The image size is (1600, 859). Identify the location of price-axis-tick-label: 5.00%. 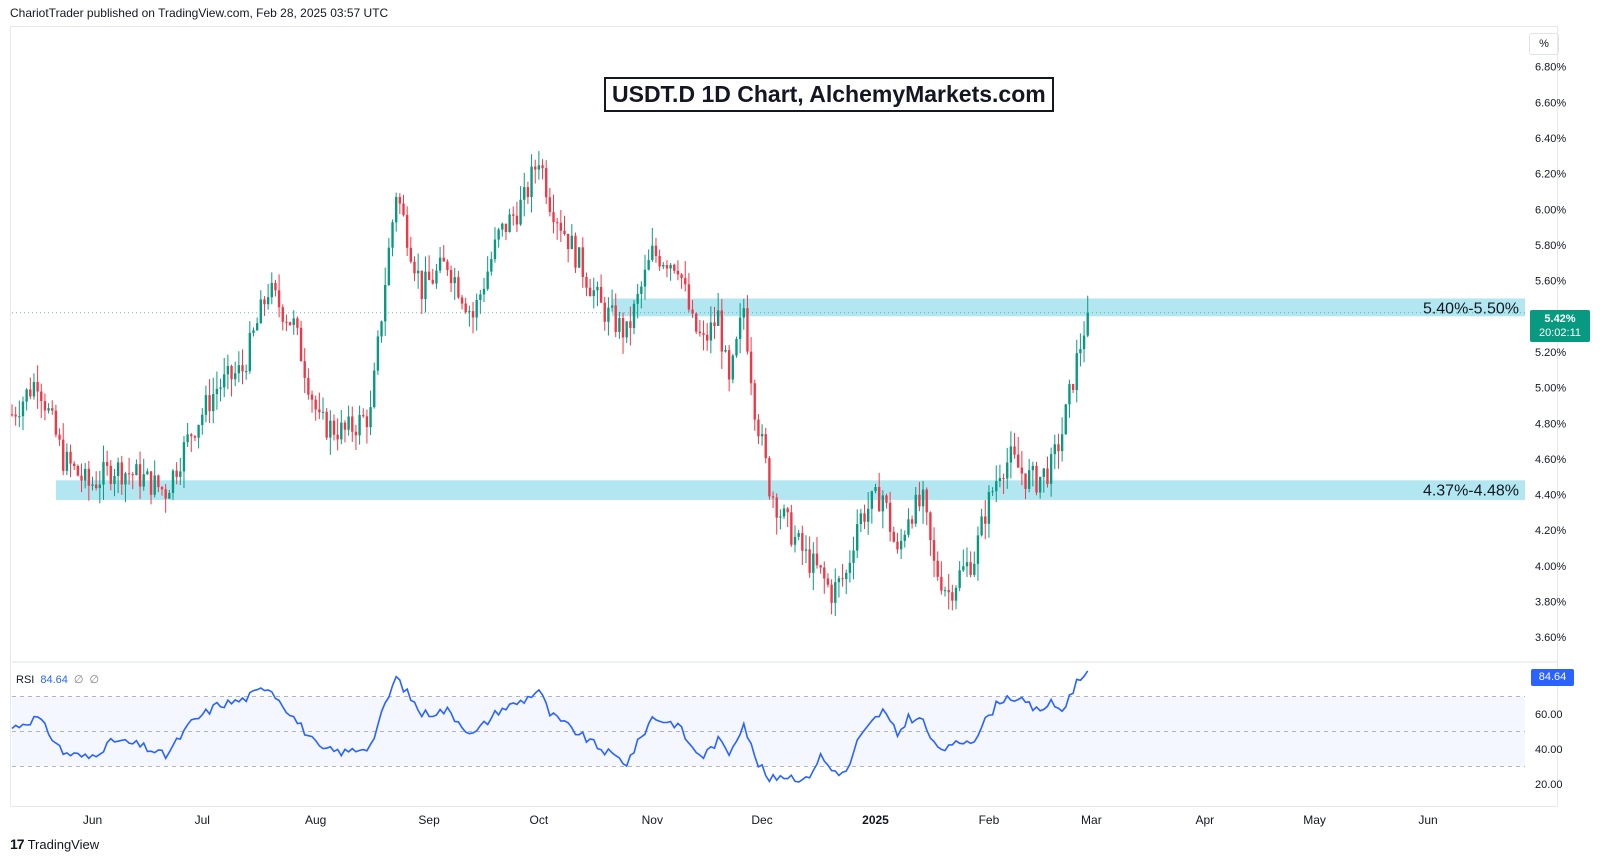
(1550, 389).